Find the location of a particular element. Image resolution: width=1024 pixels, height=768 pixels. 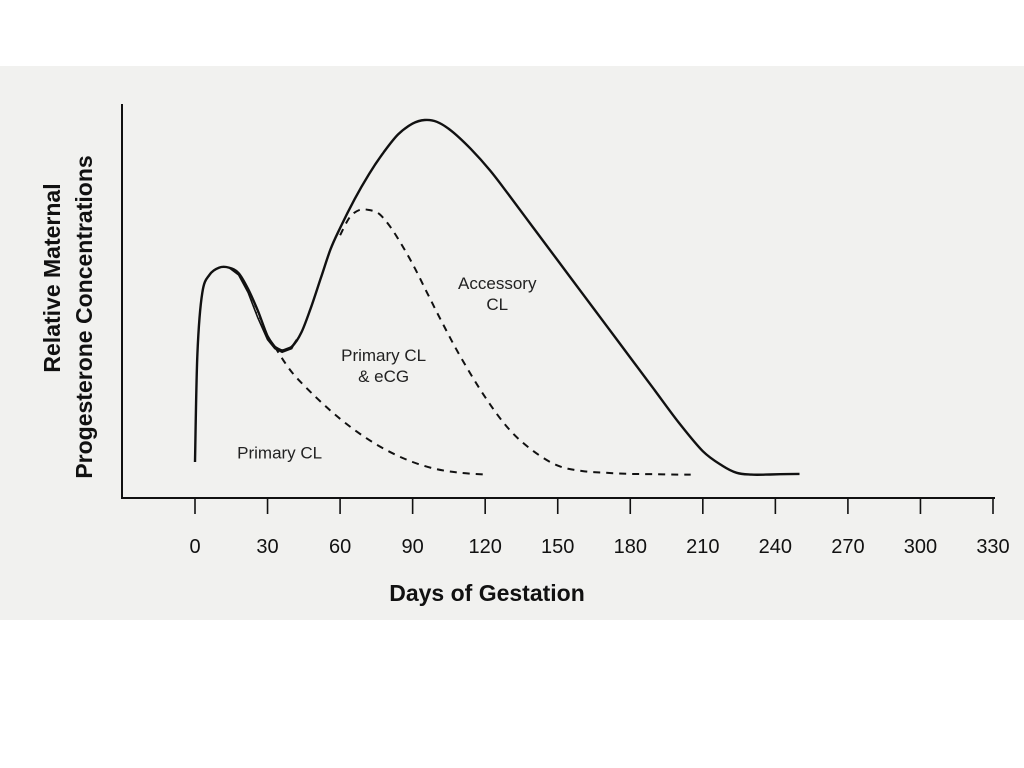

x-tick-label: 90 is located at coordinates (413, 547).